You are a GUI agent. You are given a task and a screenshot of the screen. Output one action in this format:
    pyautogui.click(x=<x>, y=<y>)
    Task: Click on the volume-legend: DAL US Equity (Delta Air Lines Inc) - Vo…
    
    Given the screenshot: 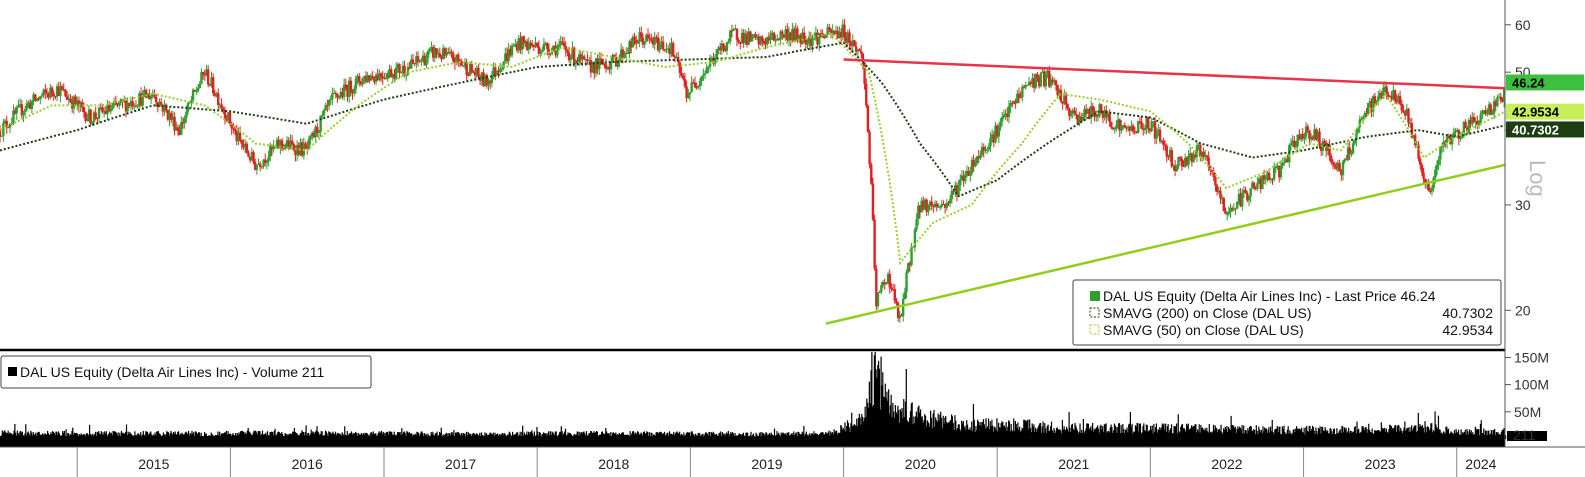 What is the action you would take?
    pyautogui.click(x=186, y=372)
    